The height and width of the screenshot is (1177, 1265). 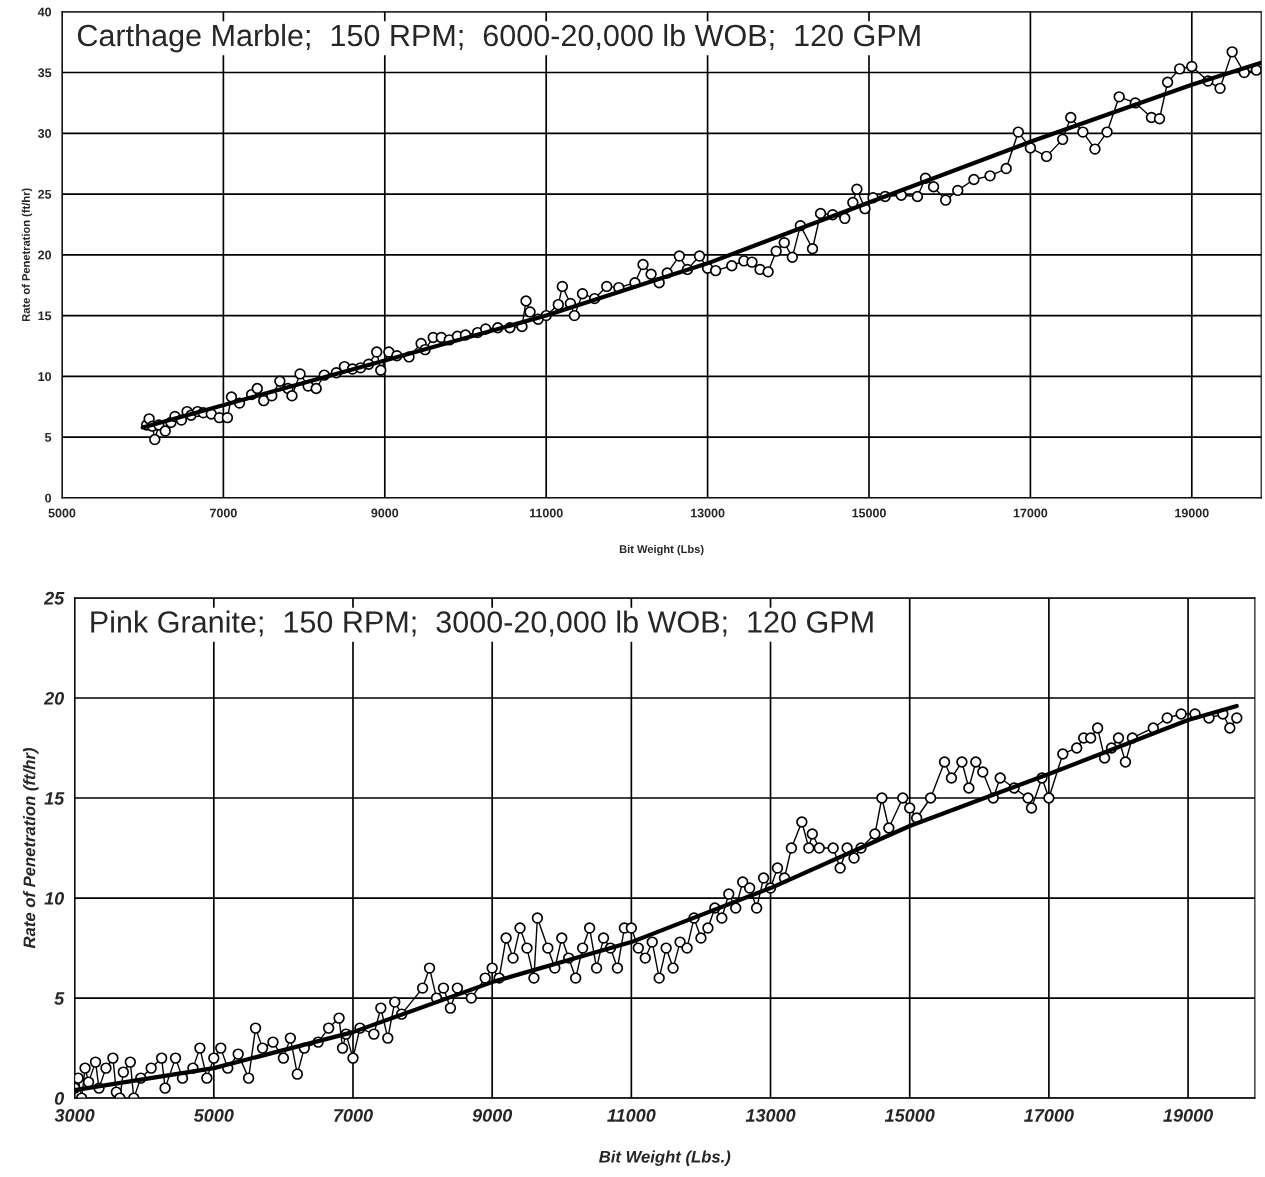 I want to click on chart-title: Carthage Marble; 150 RPM; 6000-20,000 lb WOB; 120 GPM, so click(x=498, y=38).